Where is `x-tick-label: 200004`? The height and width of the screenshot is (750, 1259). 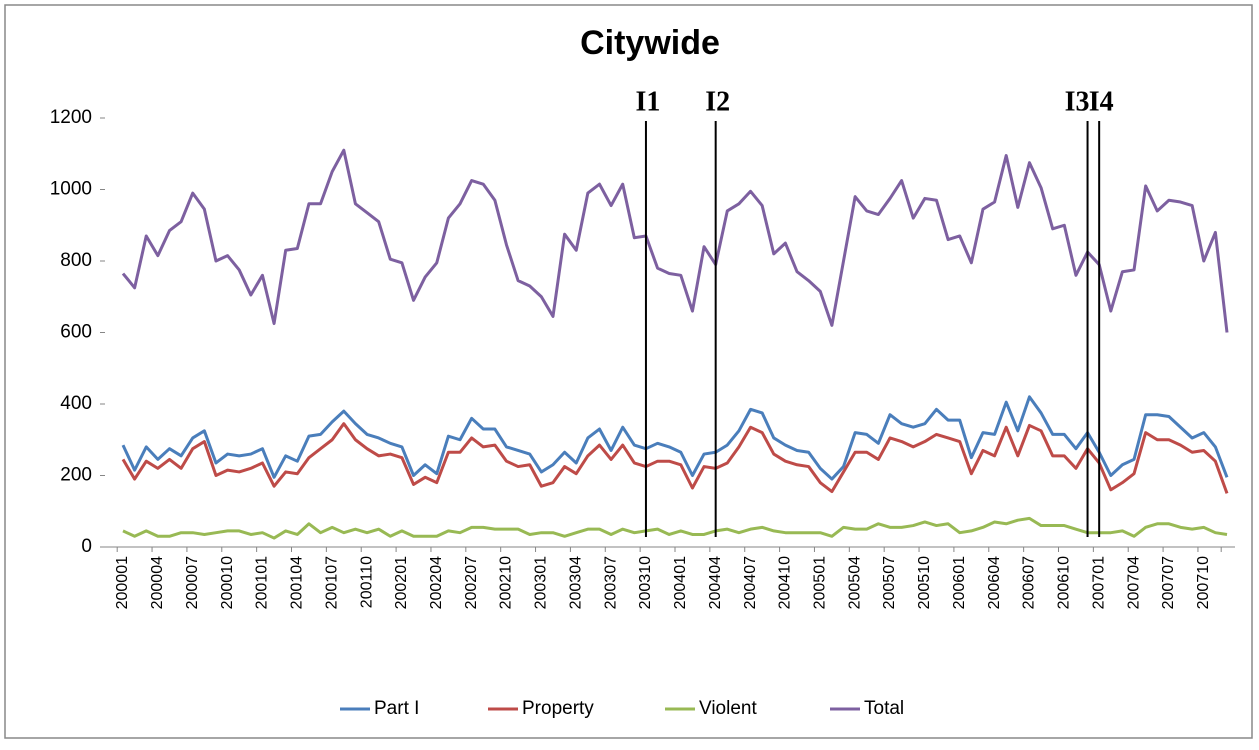 x-tick-label: 200004 is located at coordinates (157, 582).